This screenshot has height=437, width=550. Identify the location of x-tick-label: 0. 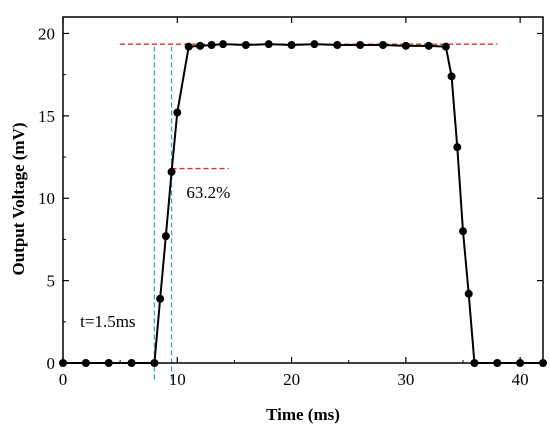
(63, 379).